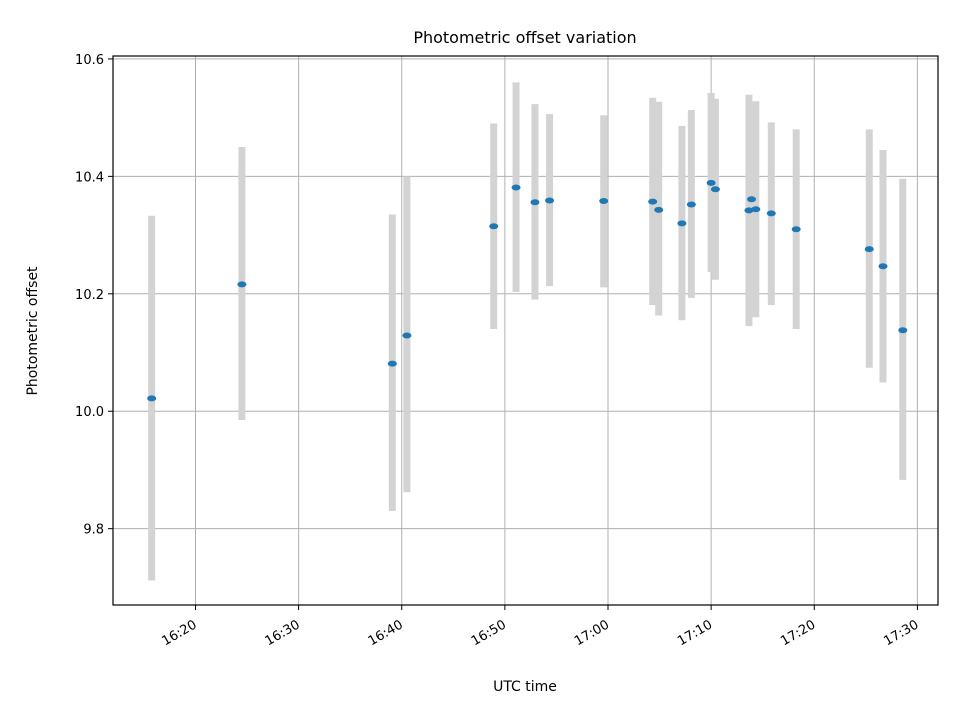 The width and height of the screenshot is (960, 720). Describe the element at coordinates (93, 530) in the screenshot. I see `y-tick-label: 9.8` at that location.